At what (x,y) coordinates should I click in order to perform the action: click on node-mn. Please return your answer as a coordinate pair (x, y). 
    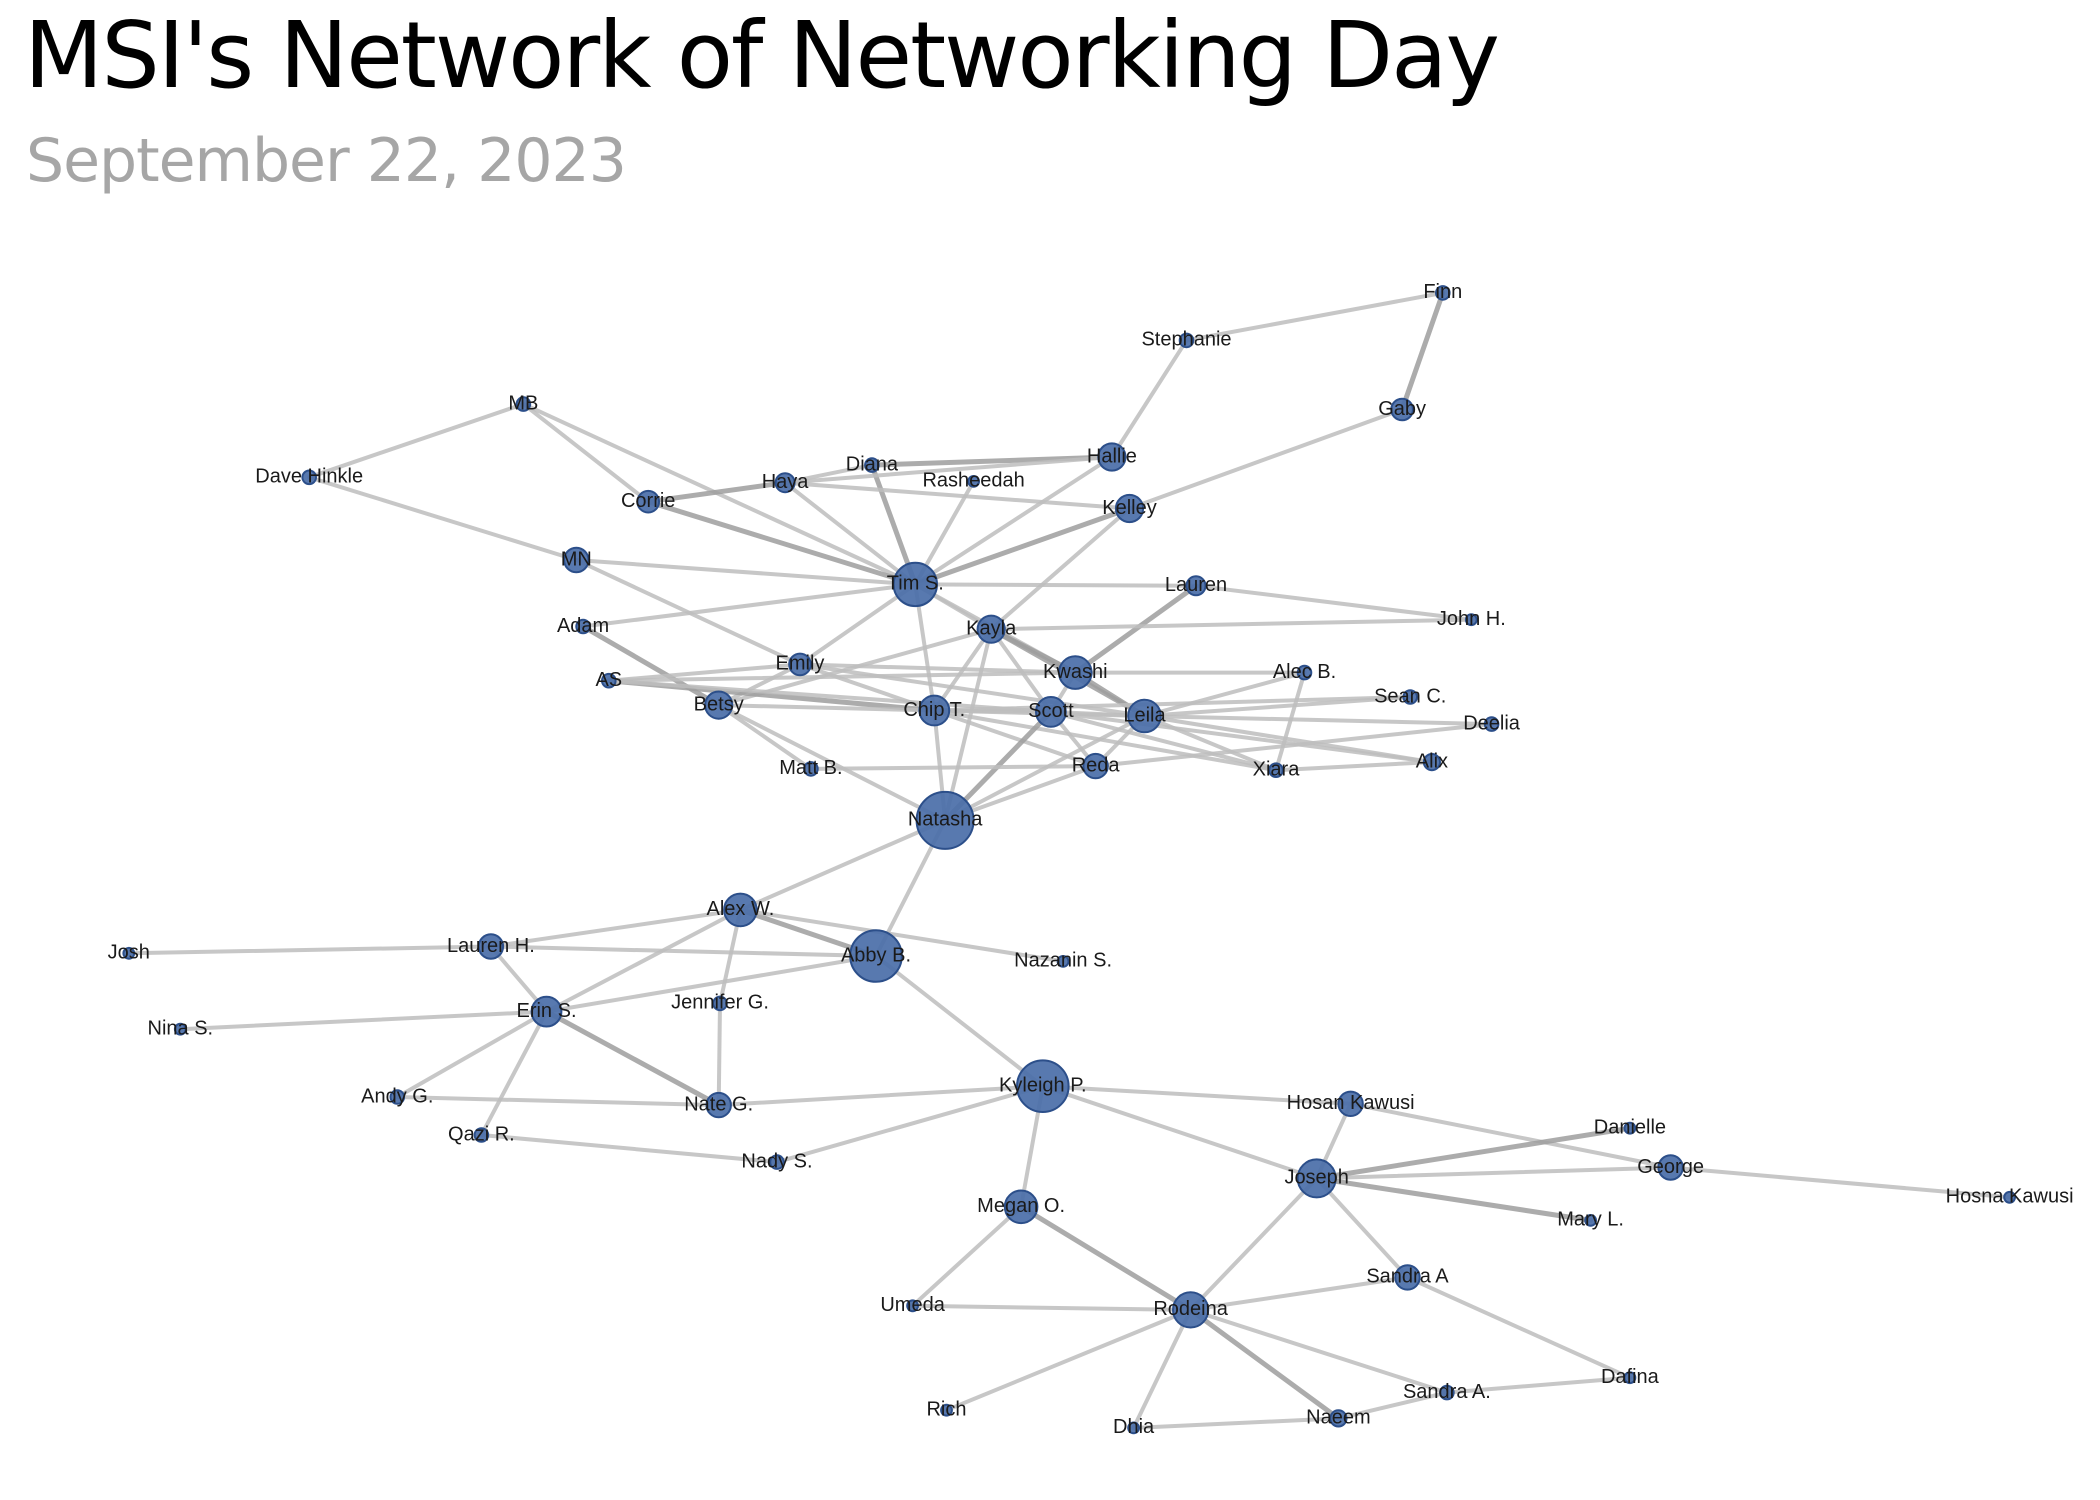
    Looking at the image, I should click on (576, 560).